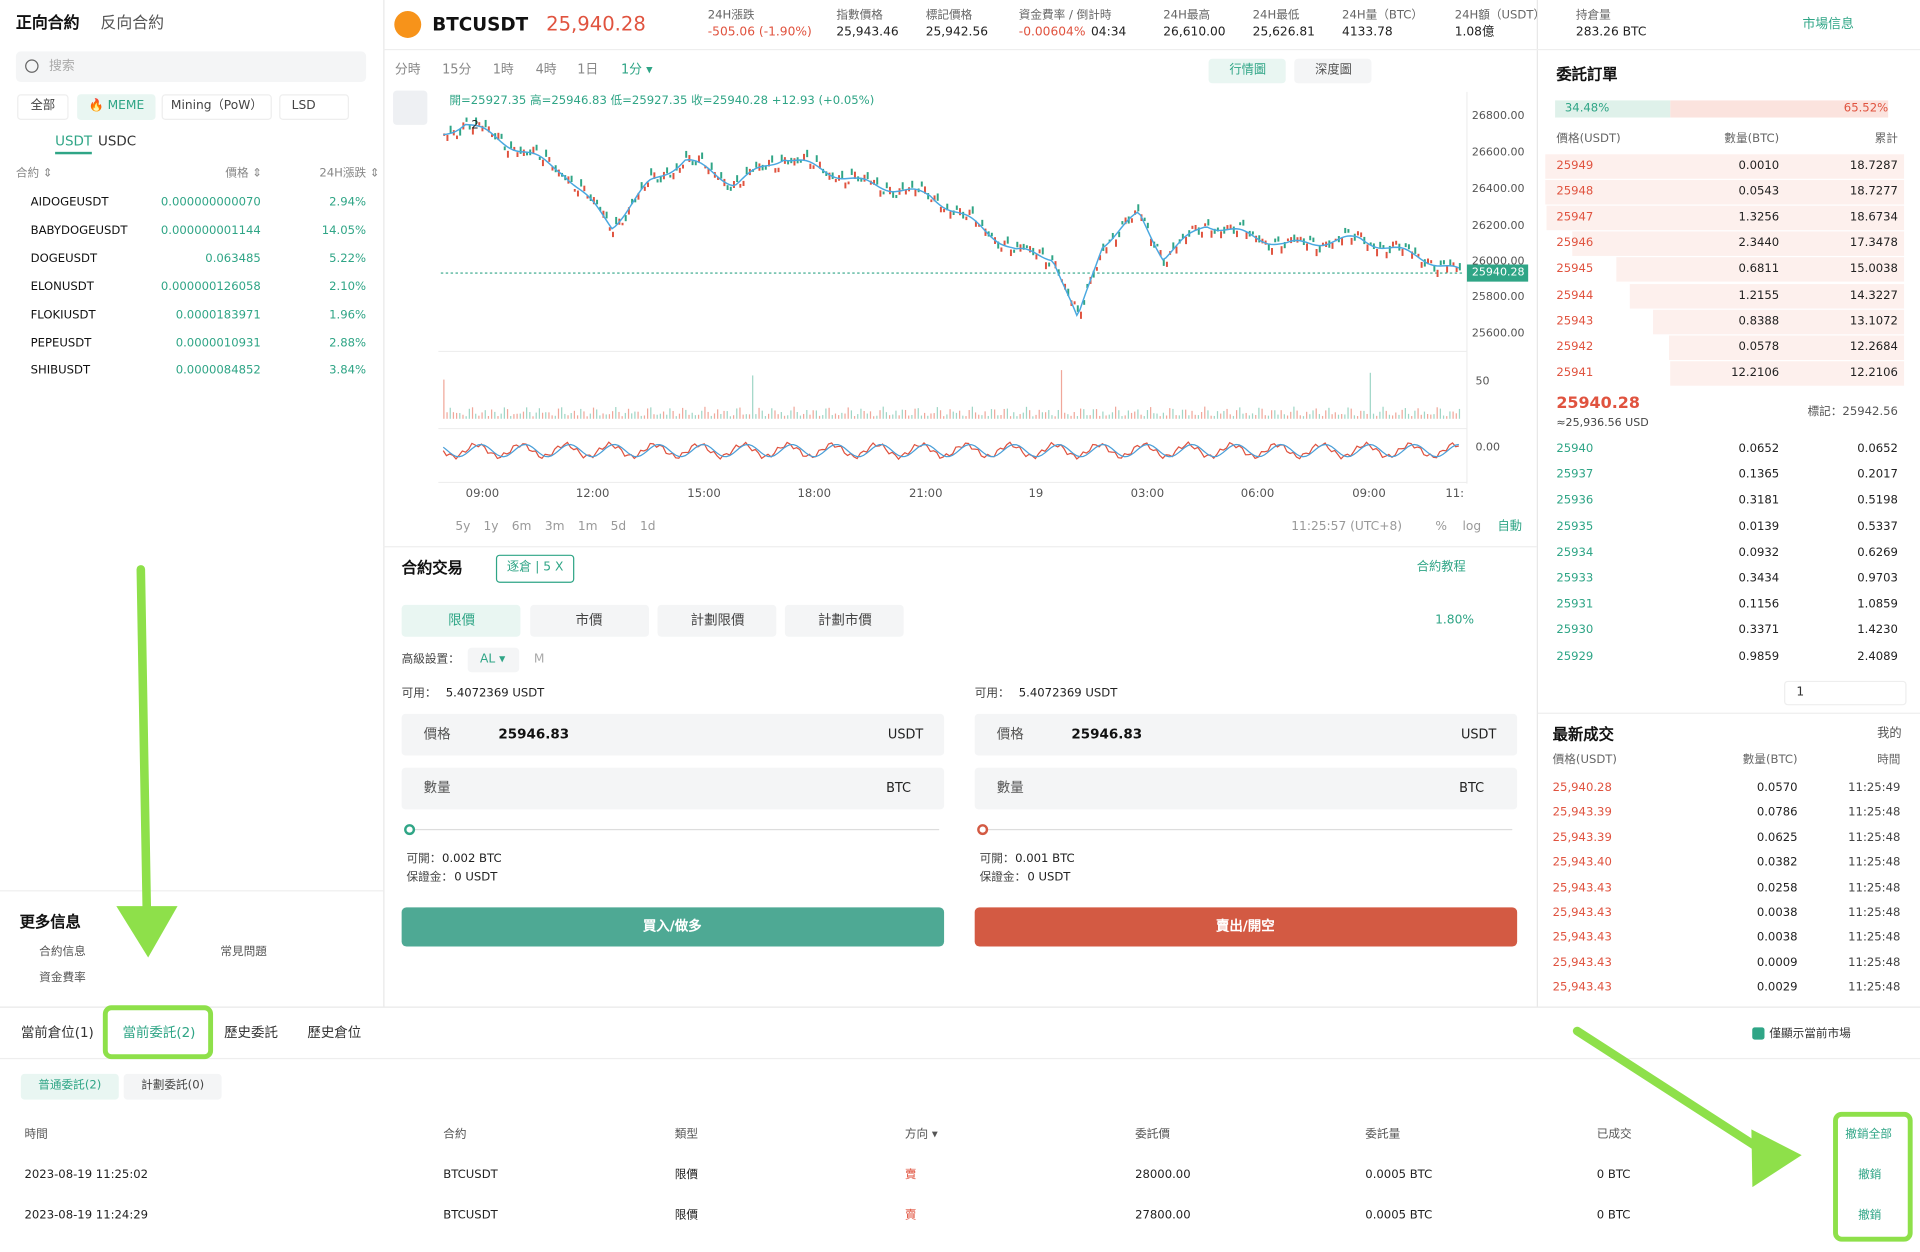  I want to click on contract-name: AIDOGEUSDT, so click(69, 202).